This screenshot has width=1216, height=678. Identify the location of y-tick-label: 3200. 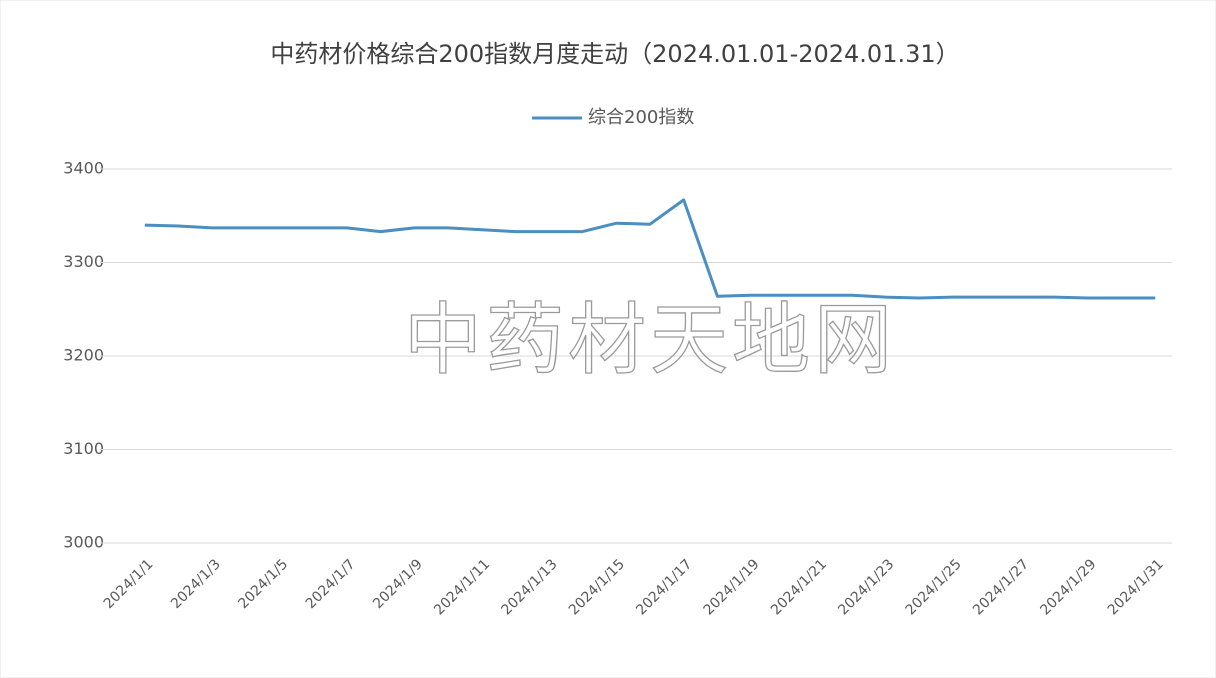
(83, 355).